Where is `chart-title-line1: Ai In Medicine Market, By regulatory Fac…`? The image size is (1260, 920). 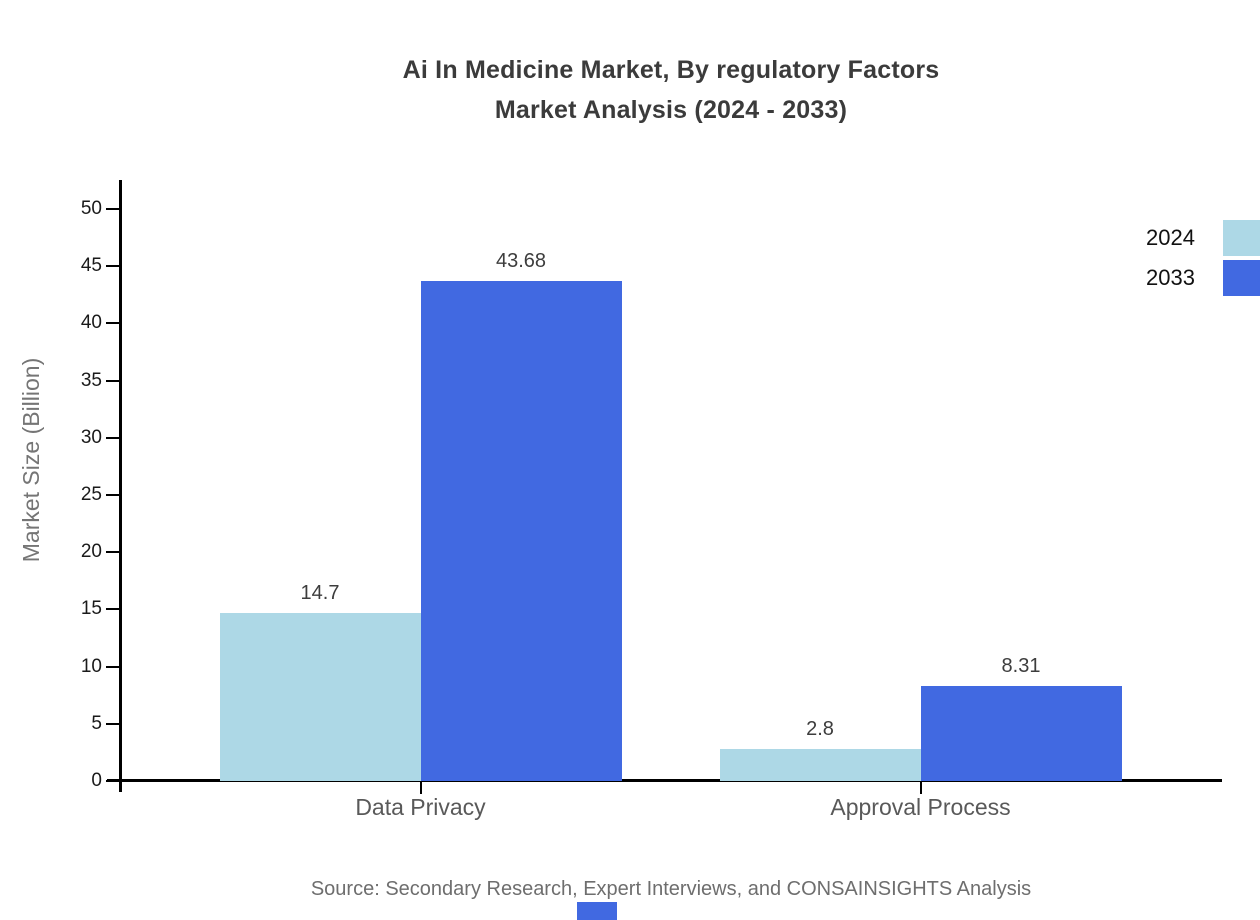
chart-title-line1: Ai In Medicine Market, By regulatory Fac… is located at coordinates (671, 70).